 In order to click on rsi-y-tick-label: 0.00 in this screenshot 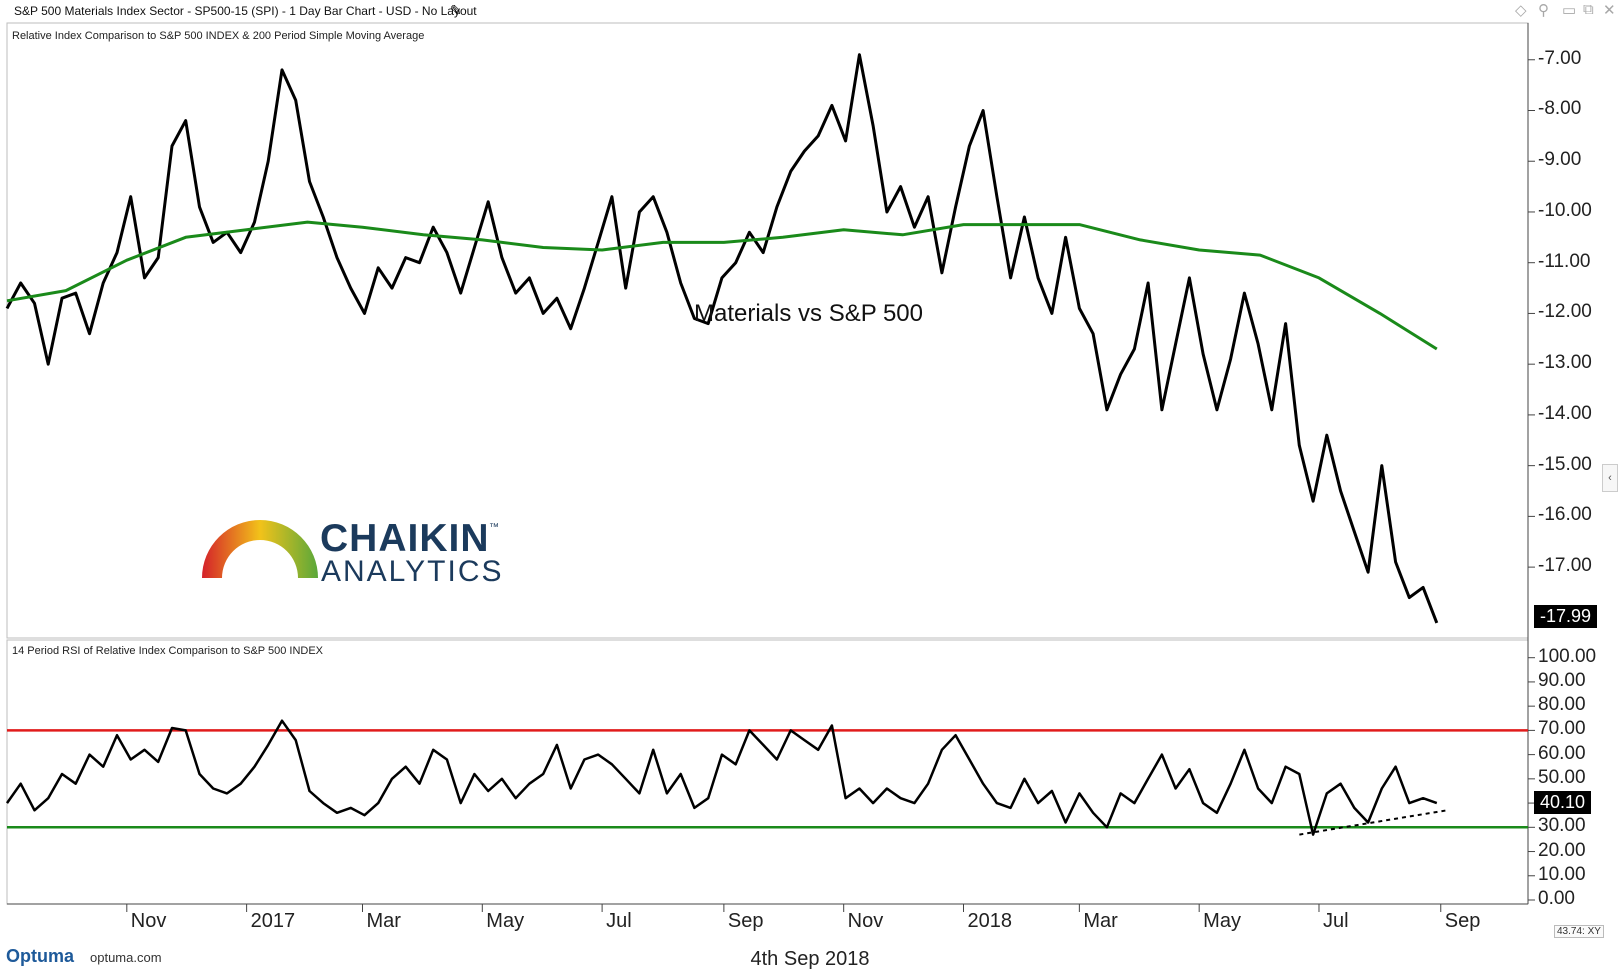, I will do `click(1556, 898)`.